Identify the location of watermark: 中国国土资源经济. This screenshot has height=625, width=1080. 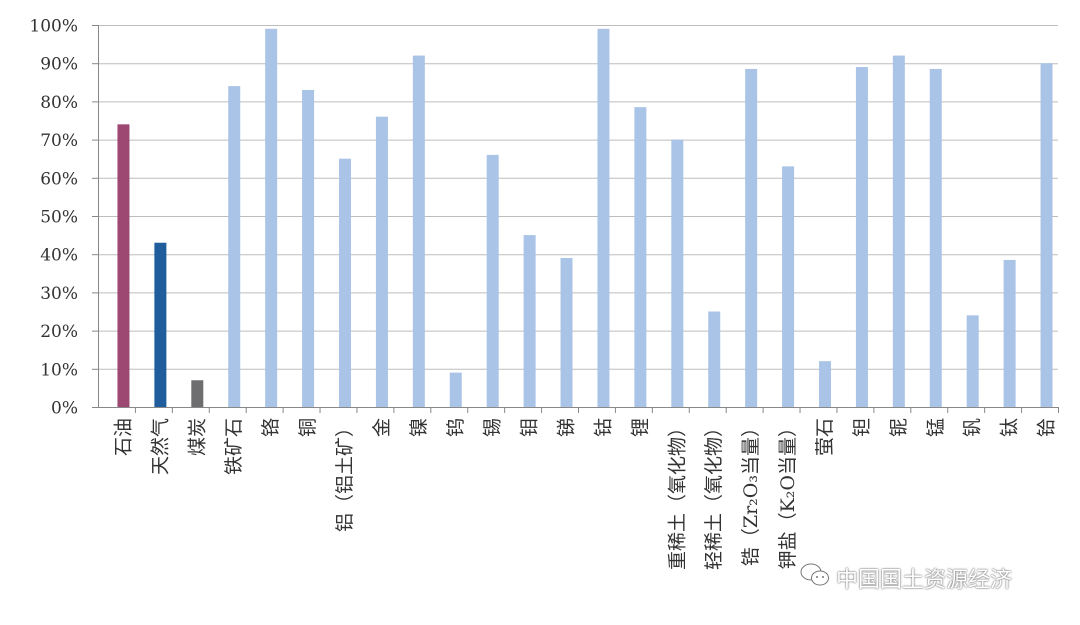
(906, 578).